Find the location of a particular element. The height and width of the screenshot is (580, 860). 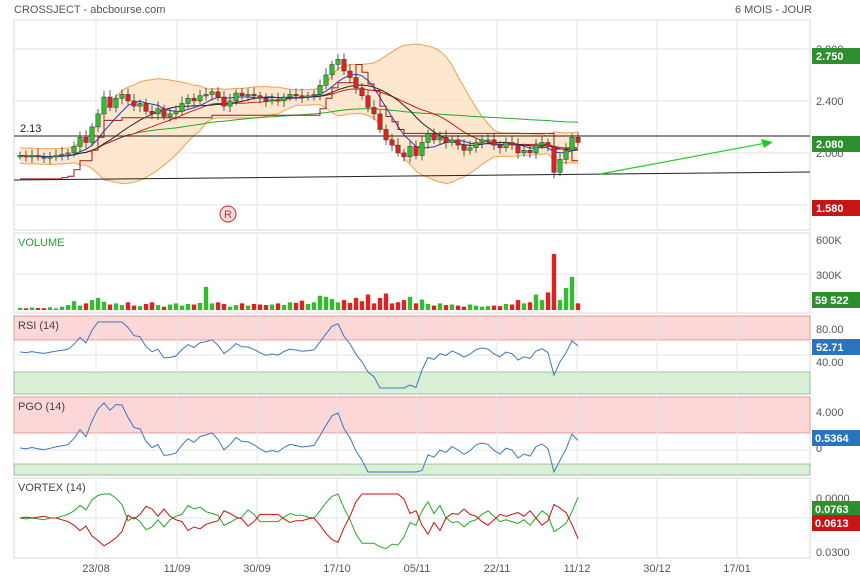

badge-rsi: 52.71 is located at coordinates (836, 347).